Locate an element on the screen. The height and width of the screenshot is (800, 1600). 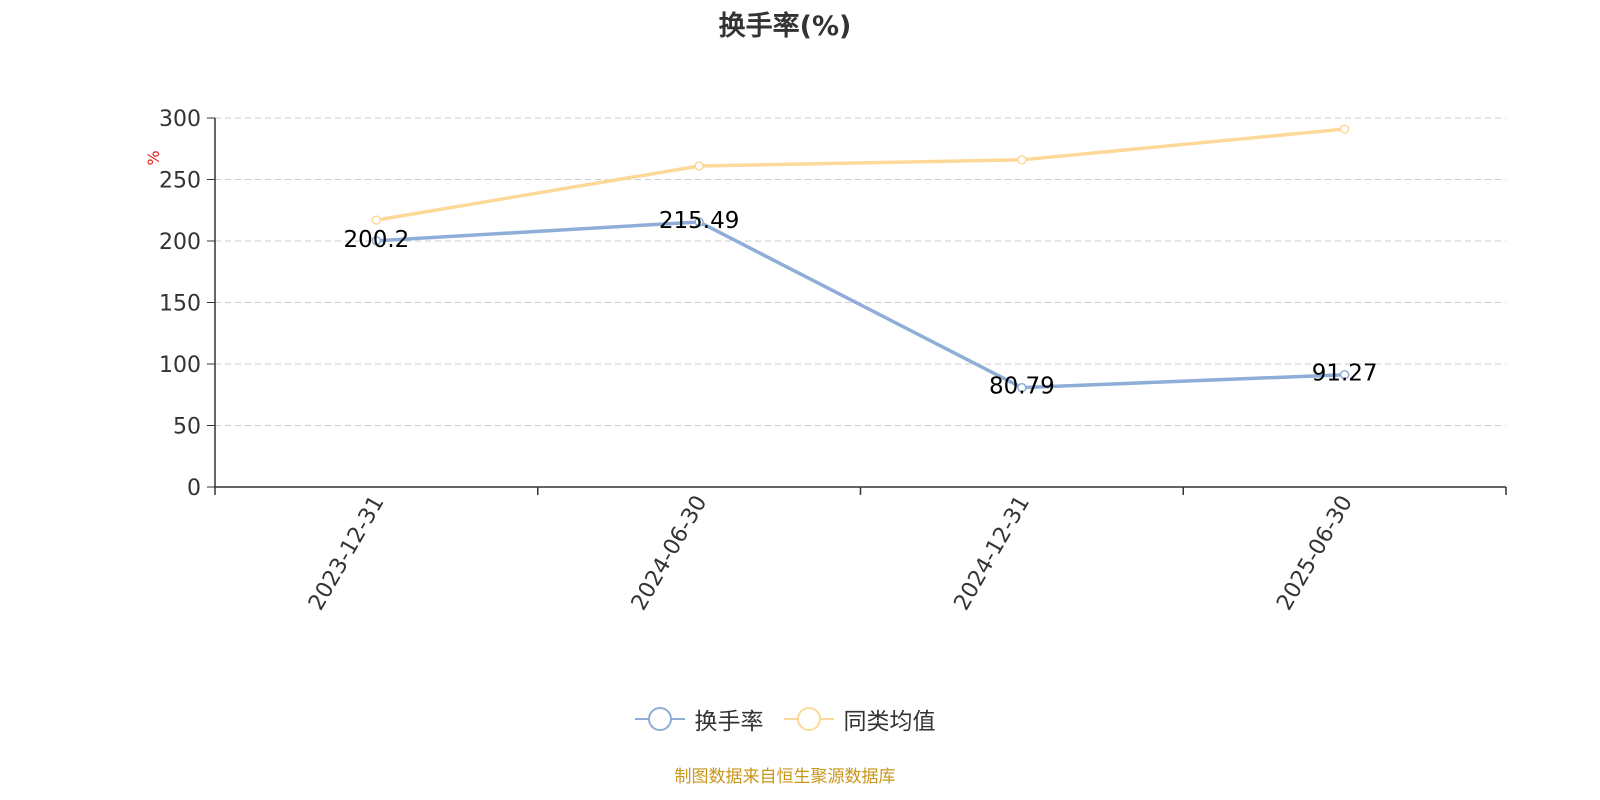
data-source-note: 制图数据来自恒生聚源数据库 is located at coordinates (785, 777).